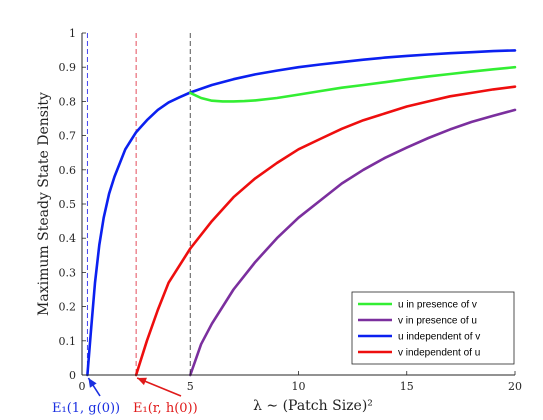 The image size is (543, 420). I want to click on x-tick-label-3: 15, so click(407, 386).